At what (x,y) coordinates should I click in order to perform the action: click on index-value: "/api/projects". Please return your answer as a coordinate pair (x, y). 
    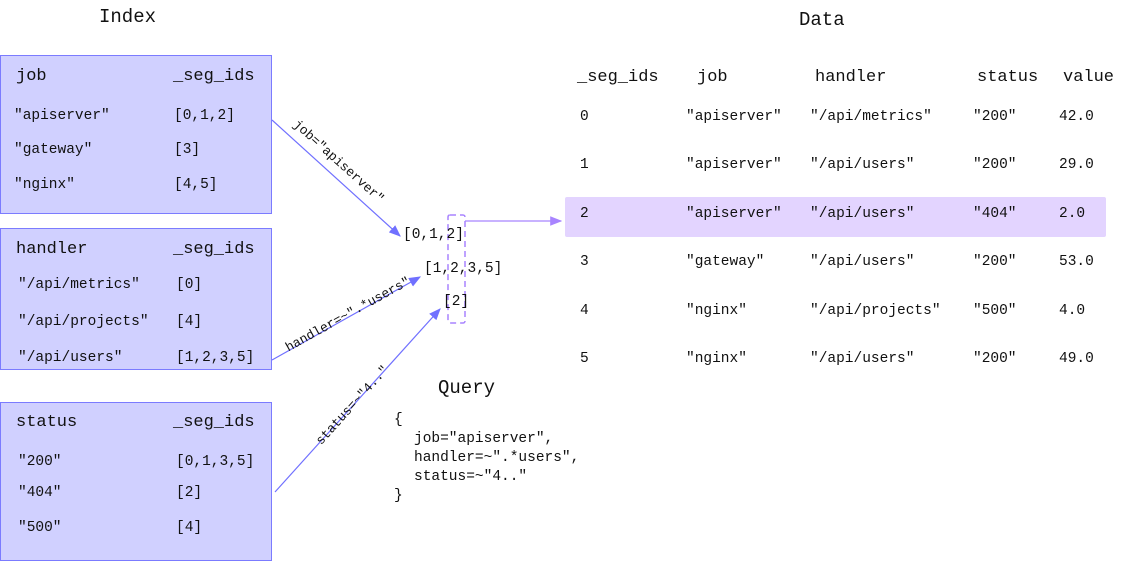
    Looking at the image, I should click on (83, 322).